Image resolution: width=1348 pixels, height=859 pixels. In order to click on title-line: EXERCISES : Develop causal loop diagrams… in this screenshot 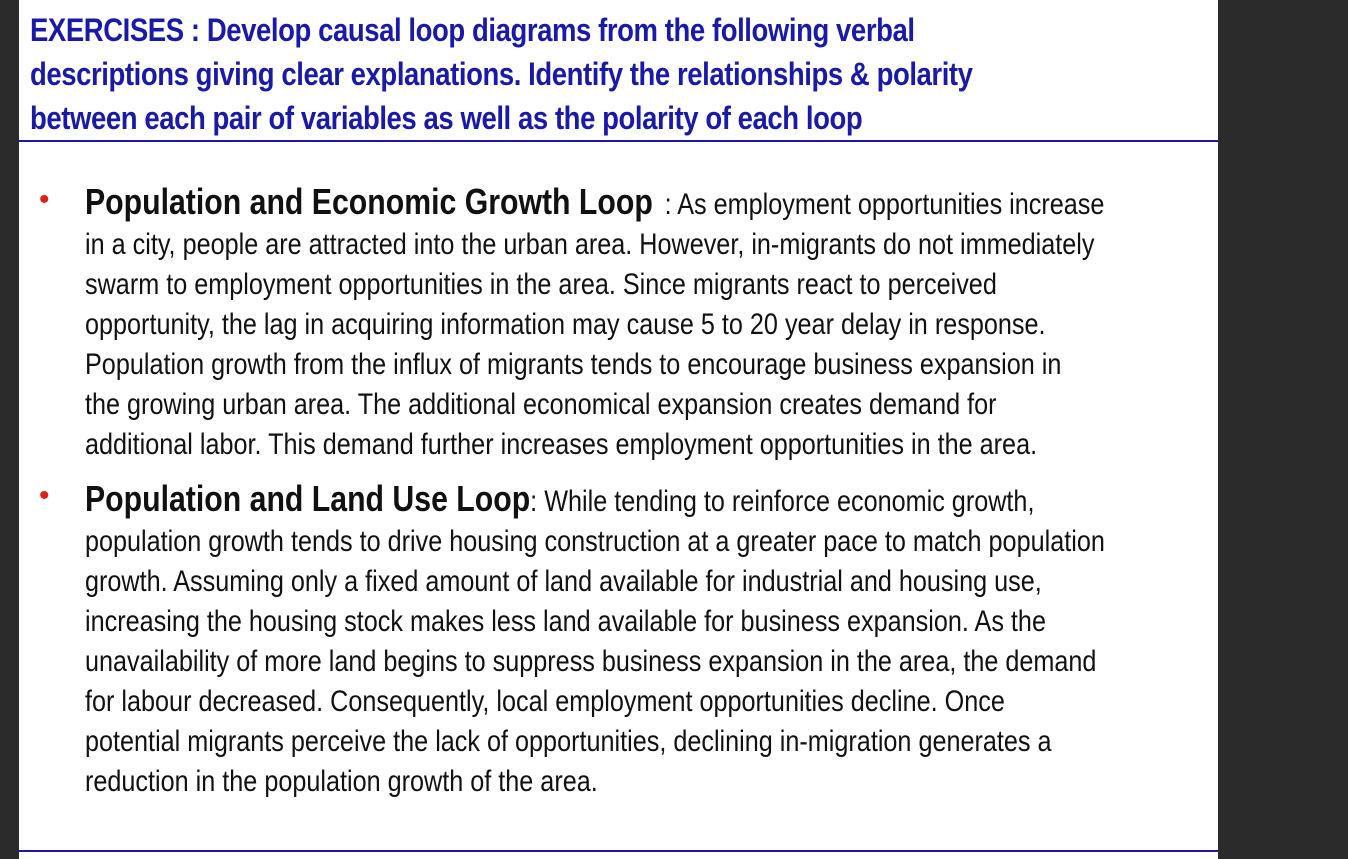, I will do `click(472, 30)`.